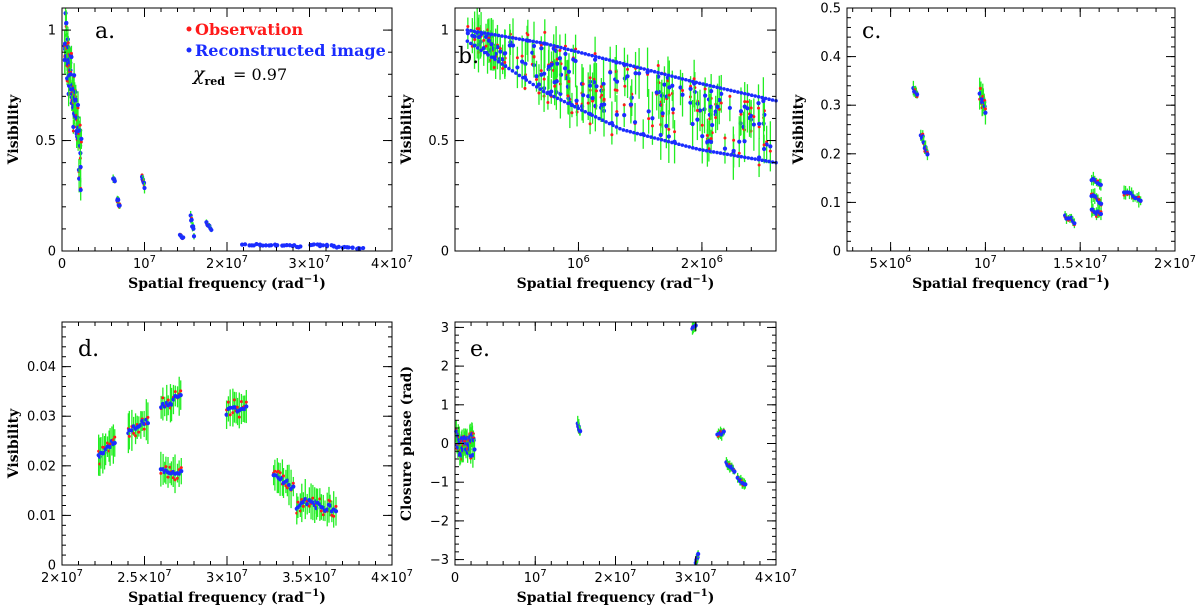 Image resolution: width=1200 pixels, height=609 pixels. I want to click on panel-label: c., so click(871, 31).